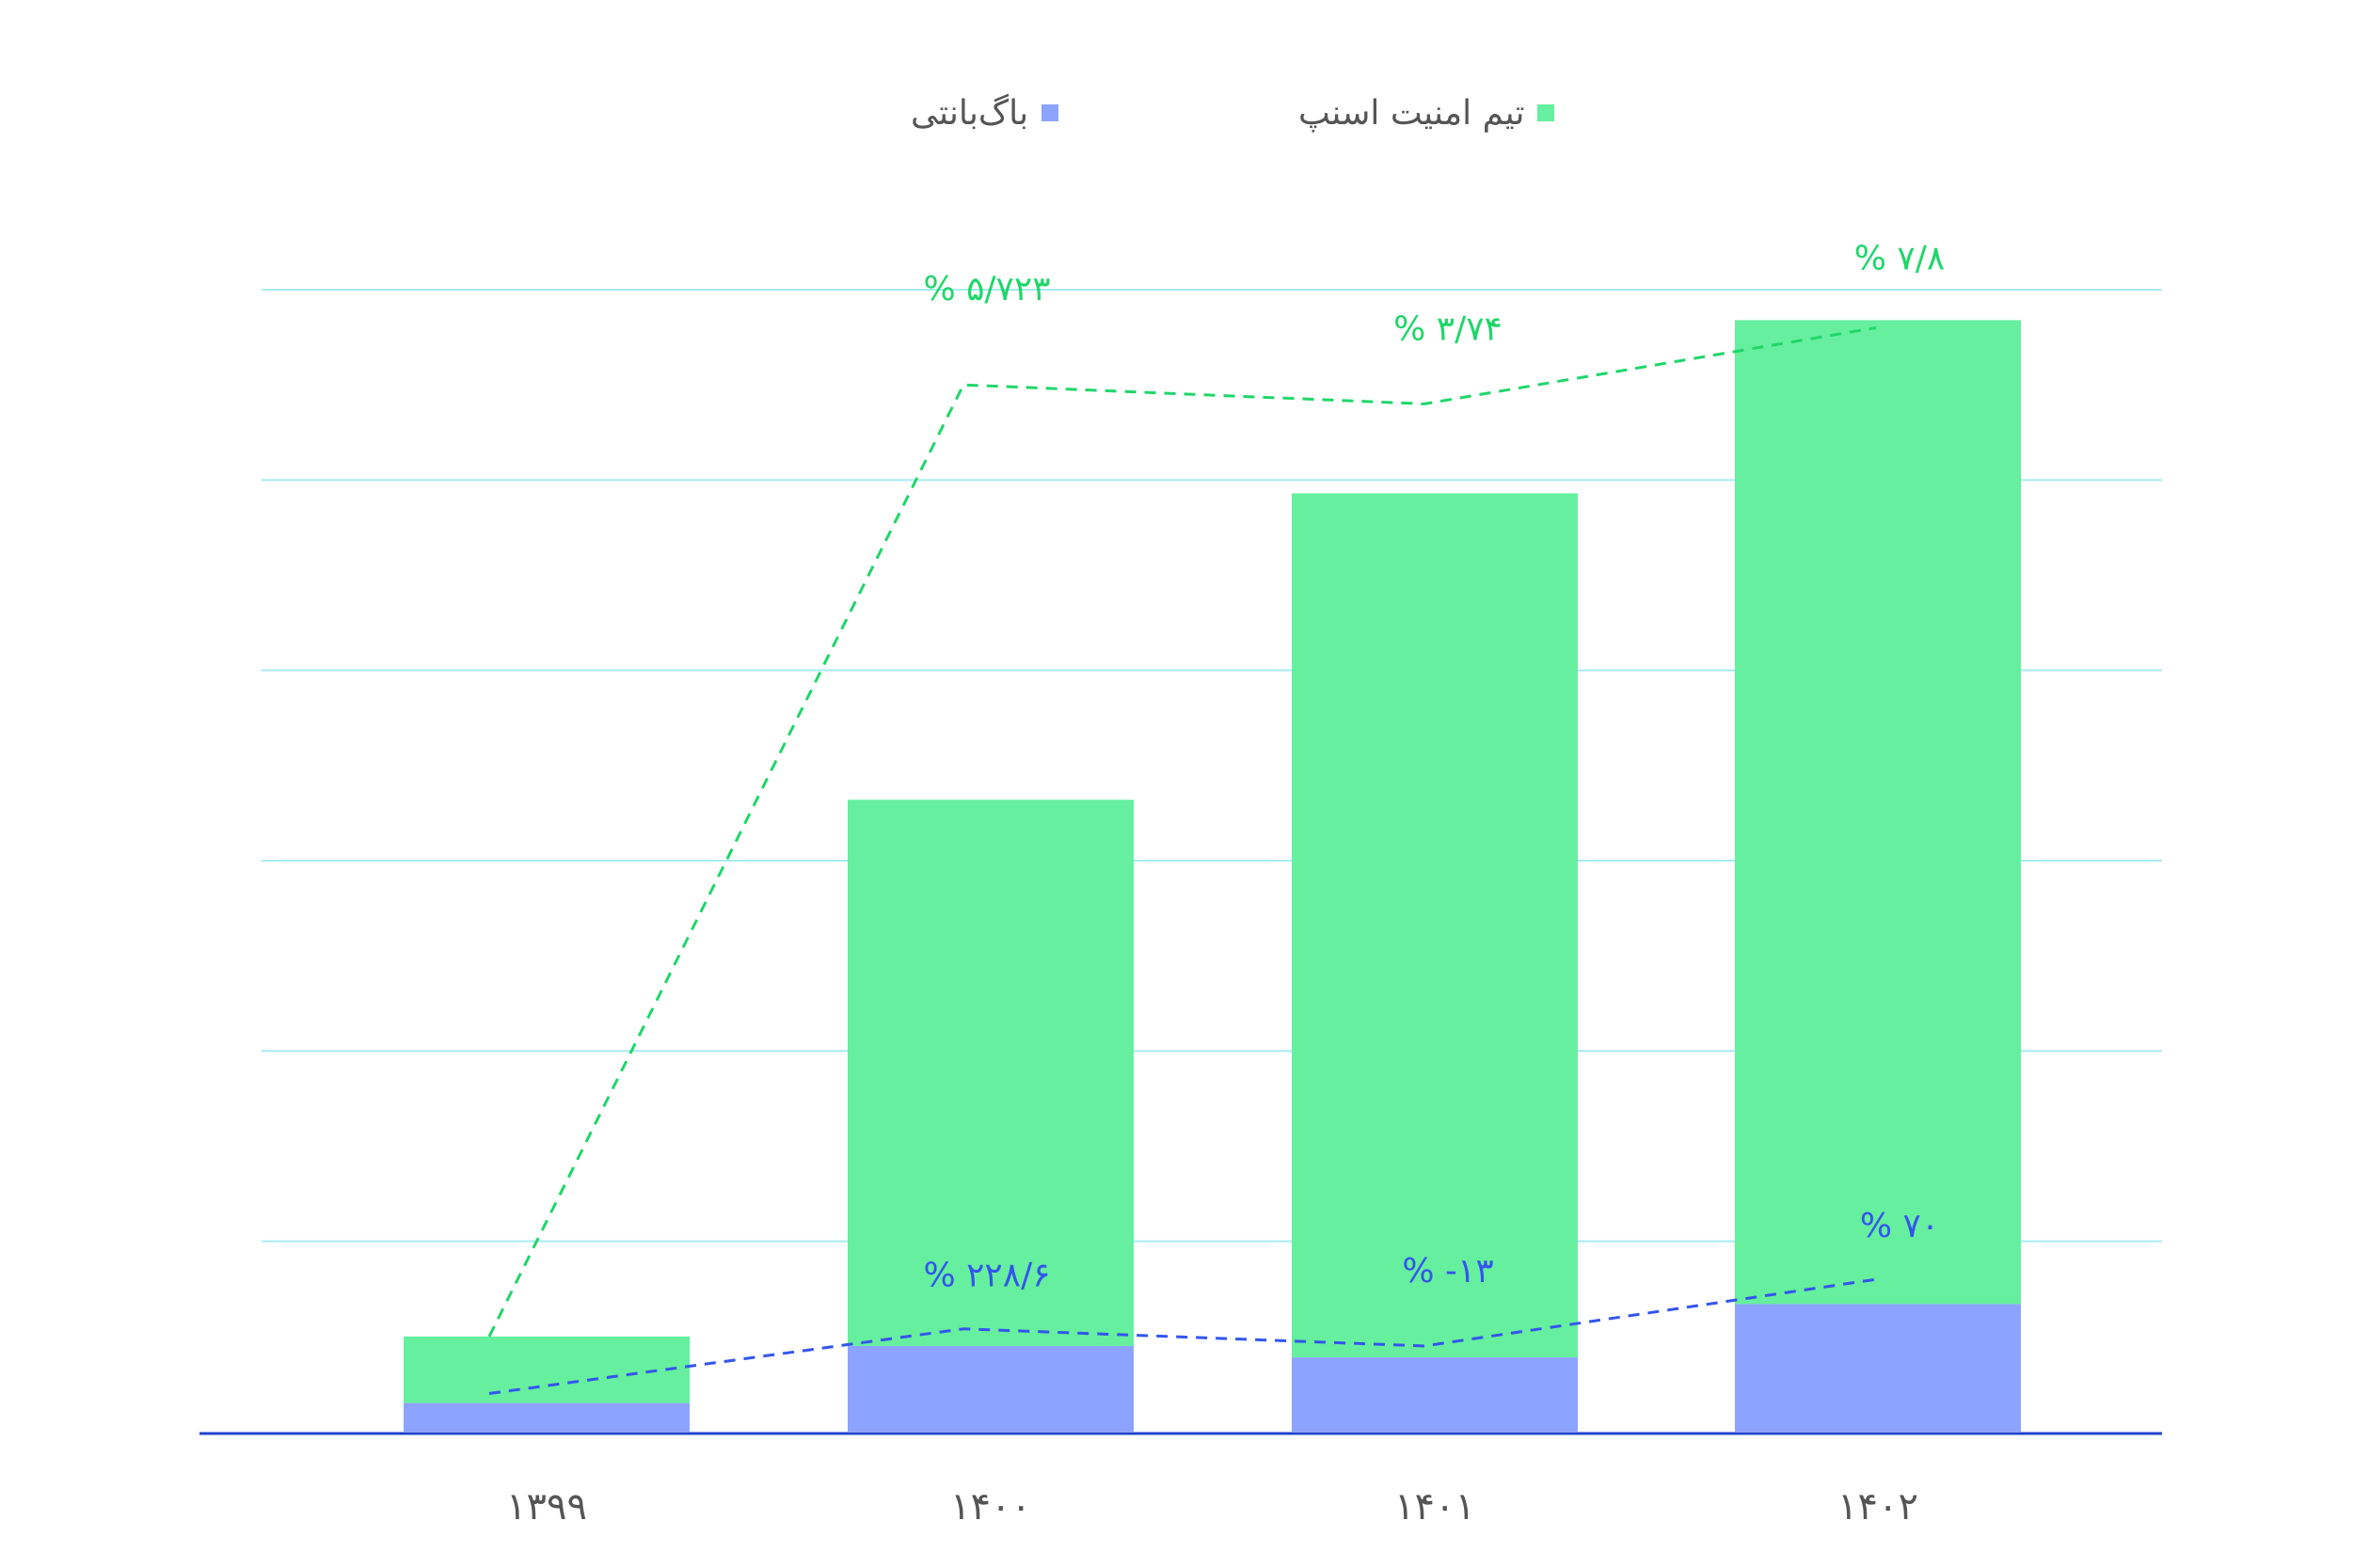 This screenshot has width=2353, height=1568. What do you see at coordinates (1434, 1506) in the screenshot?
I see `x-tick-label: ۱۴۰۱` at bounding box center [1434, 1506].